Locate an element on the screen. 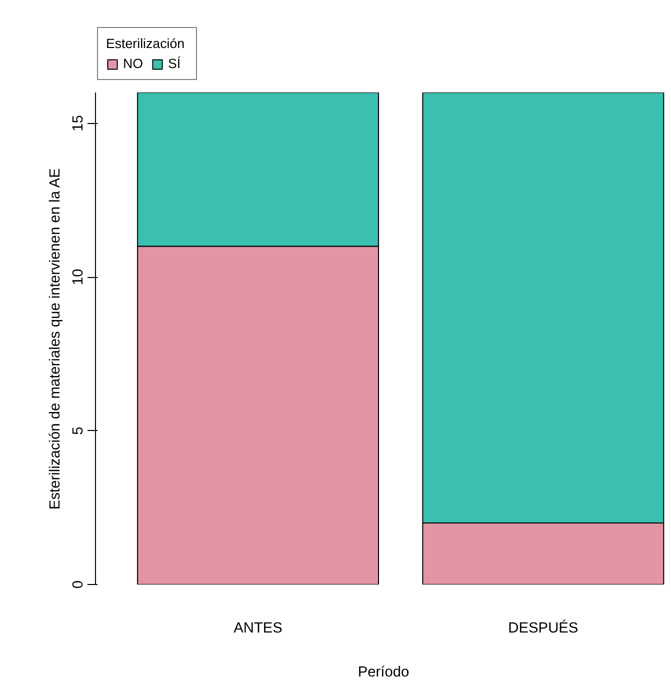  legend-label: NO is located at coordinates (133, 63).